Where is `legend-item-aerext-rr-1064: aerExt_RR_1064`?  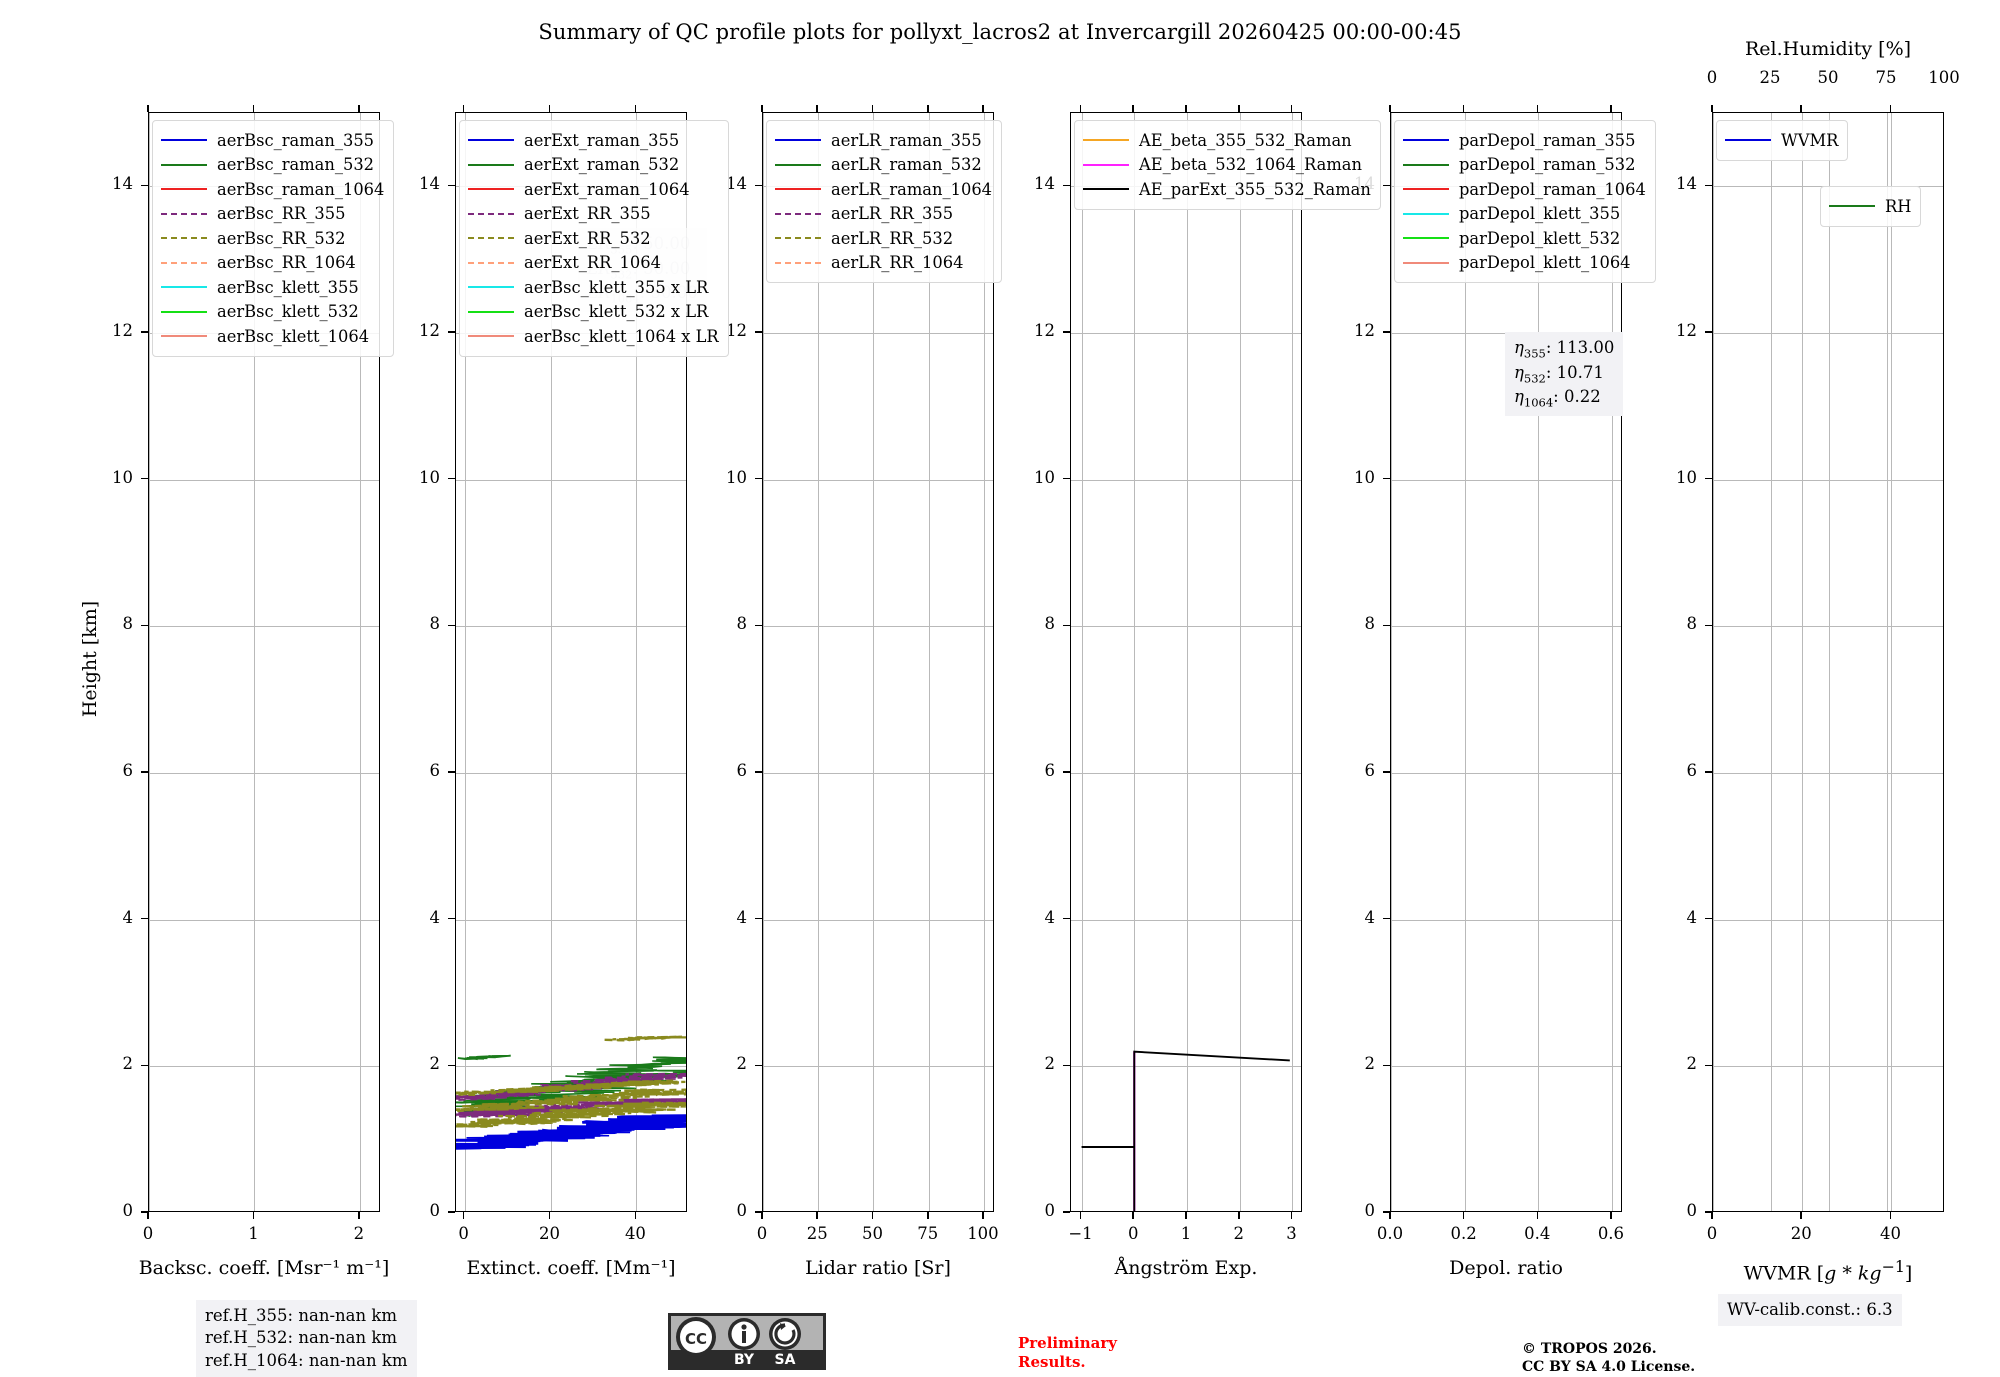 legend-item-aerext-rr-1064: aerExt_RR_1064 is located at coordinates (593, 263).